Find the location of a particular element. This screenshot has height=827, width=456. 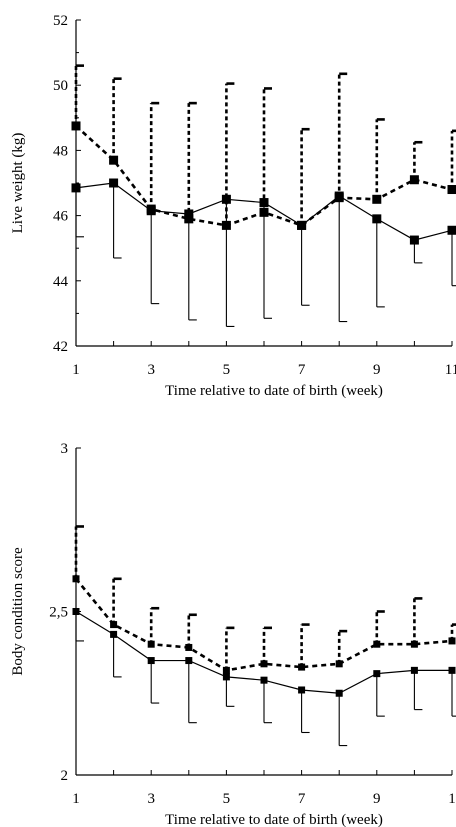

y-tick-label: 3 is located at coordinates (65, 449).